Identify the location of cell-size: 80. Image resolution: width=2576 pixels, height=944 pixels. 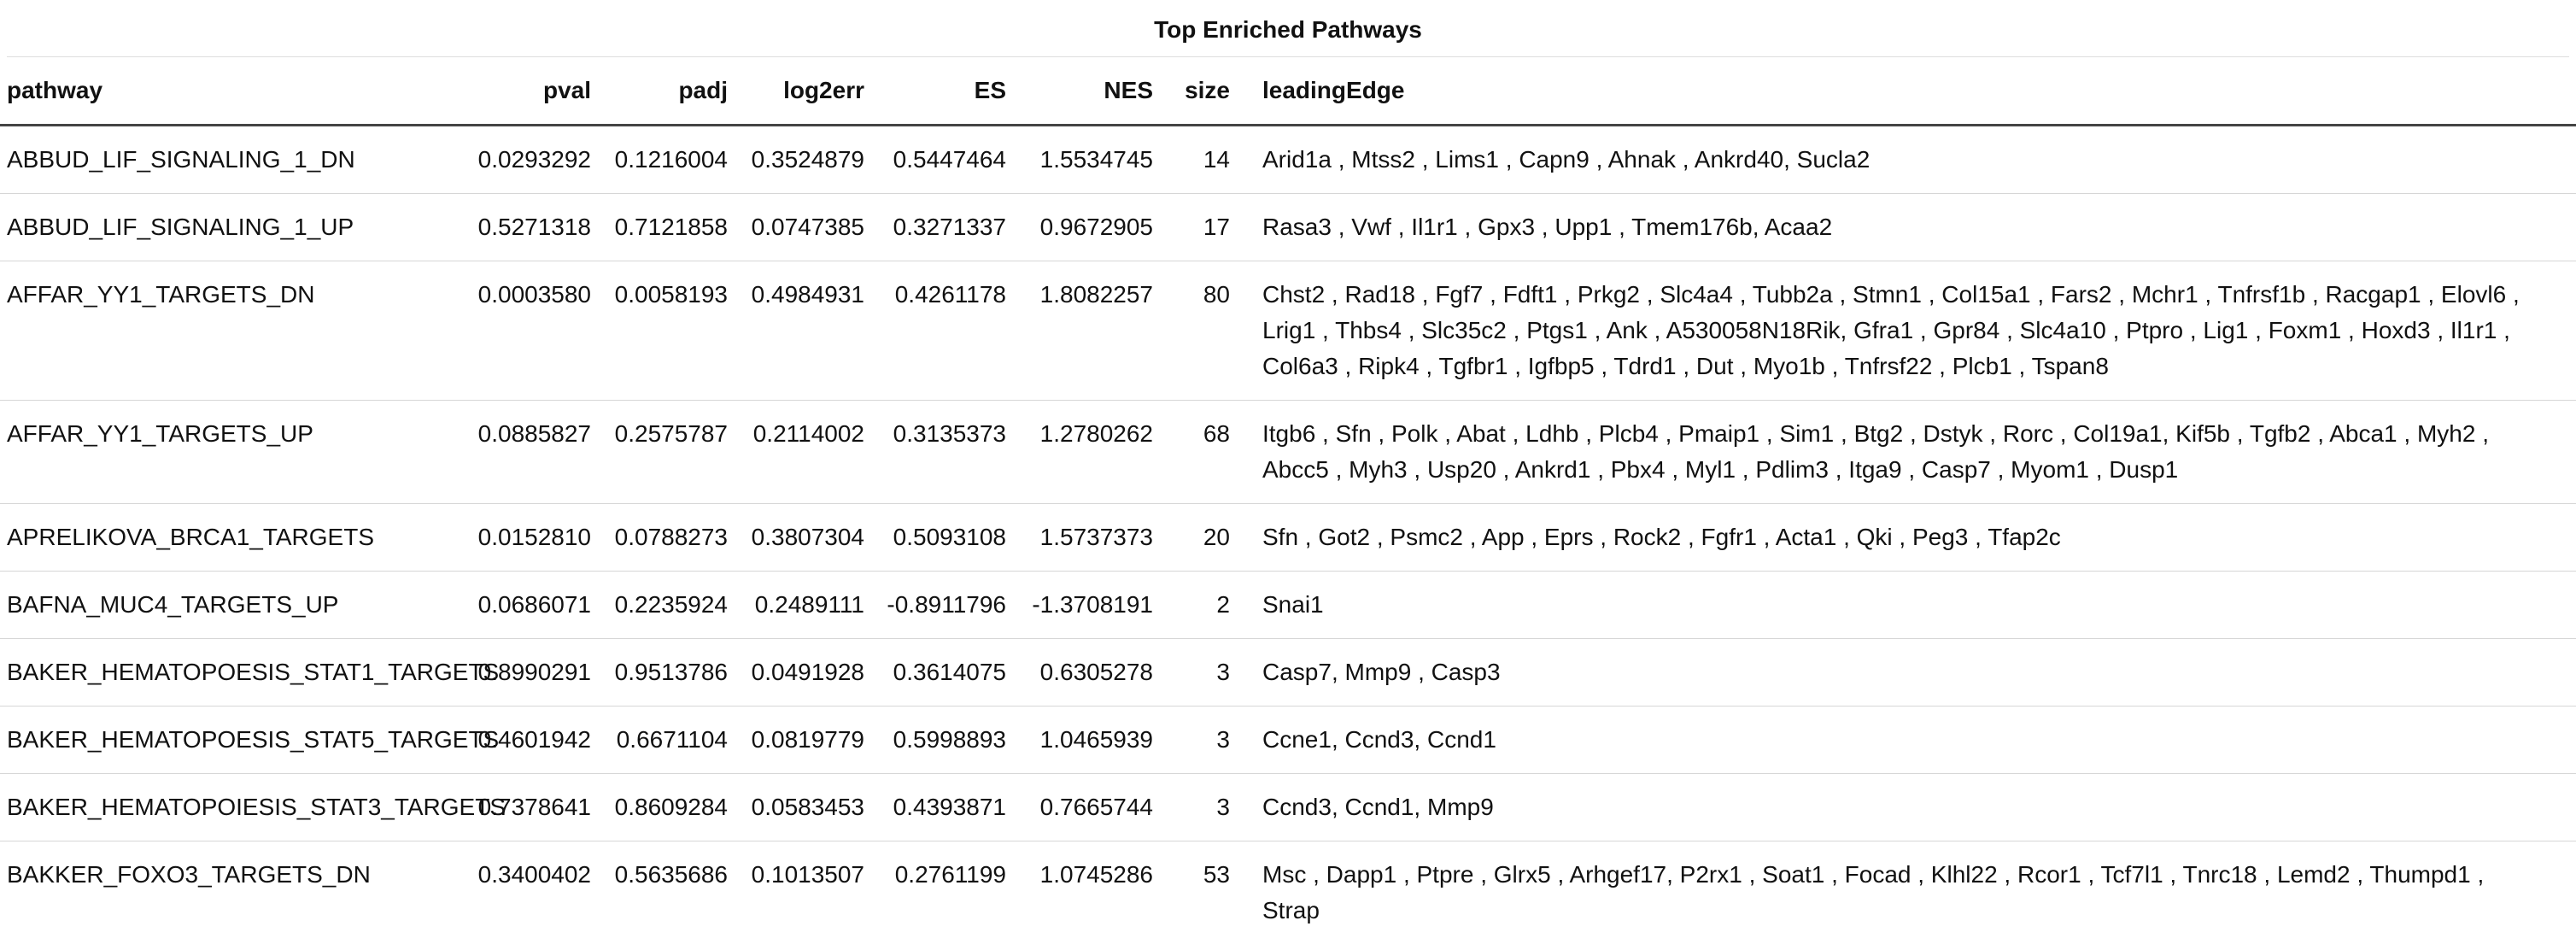
(1198, 331).